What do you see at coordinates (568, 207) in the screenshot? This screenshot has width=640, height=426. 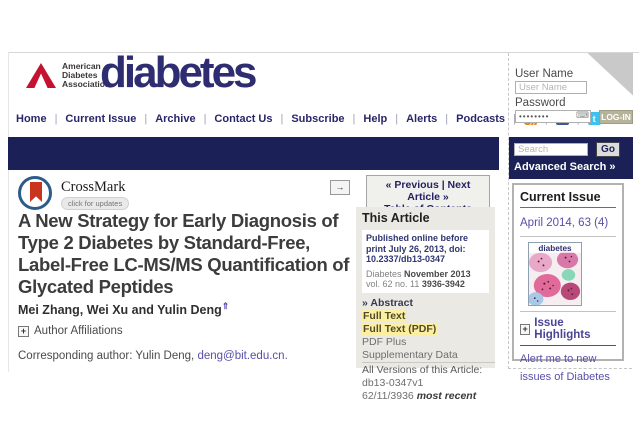 I see `current-issue-rule` at bounding box center [568, 207].